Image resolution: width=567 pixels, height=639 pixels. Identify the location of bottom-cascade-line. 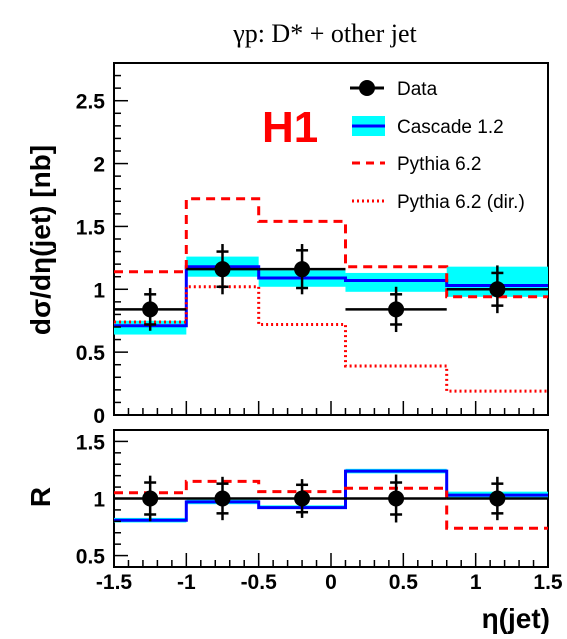
(331, 495).